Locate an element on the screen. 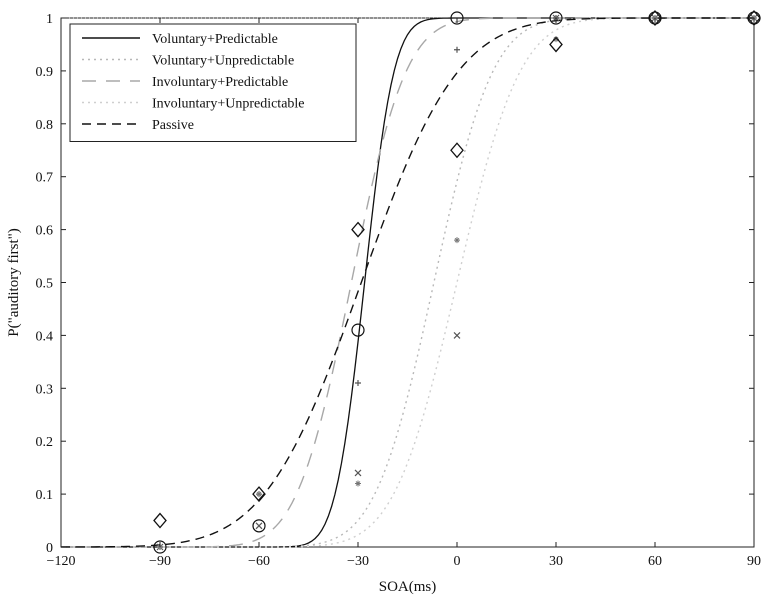  y-tick-label: 0.1 is located at coordinates (45, 495).